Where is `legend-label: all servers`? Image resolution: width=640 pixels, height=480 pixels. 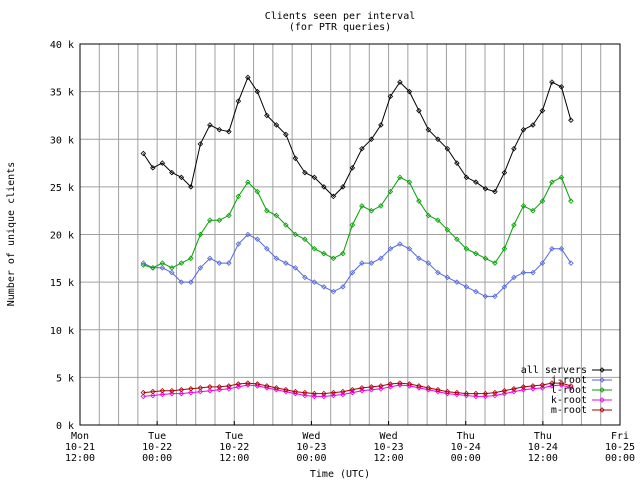
legend-label: all servers is located at coordinates (554, 370).